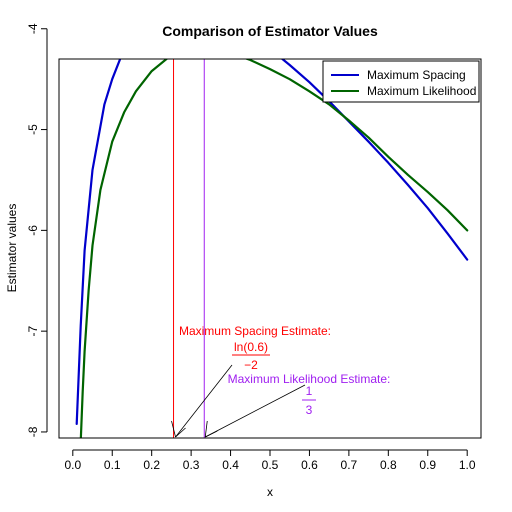 This screenshot has width=512, height=512. I want to click on legend: Maximum Spacing Maximum Likelihood, so click(401, 81).